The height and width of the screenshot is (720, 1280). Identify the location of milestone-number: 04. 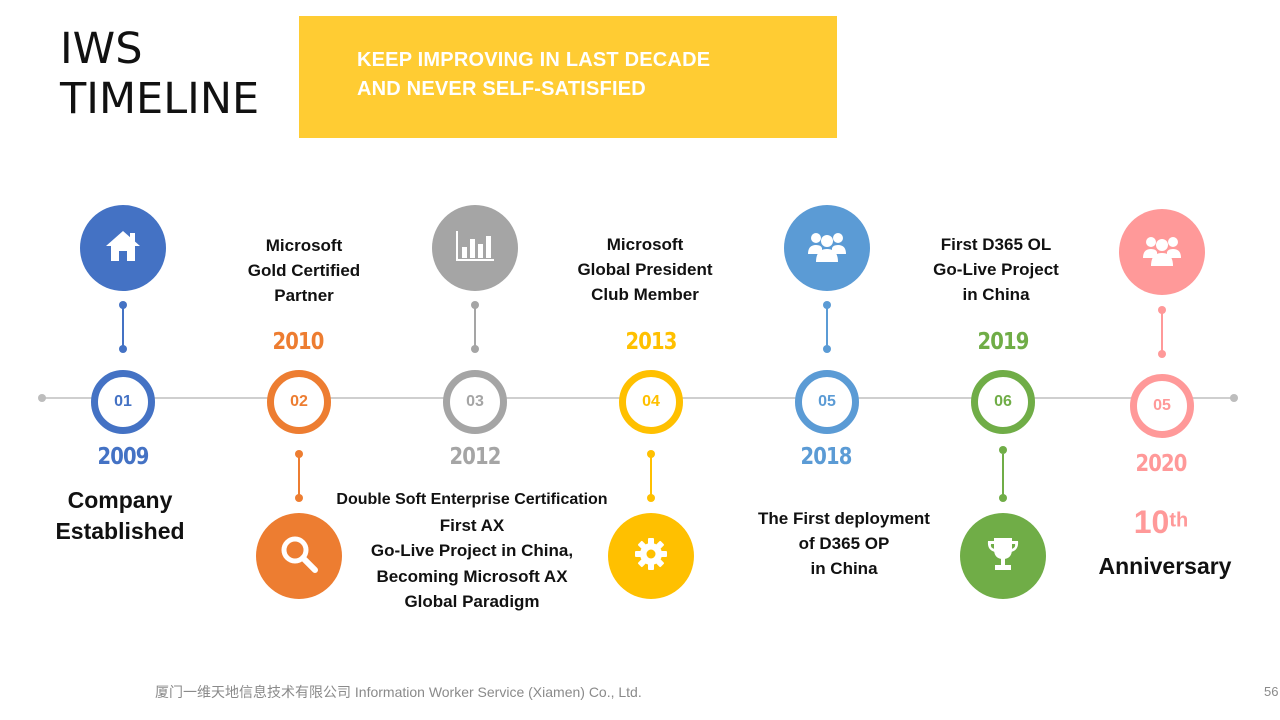
(651, 401).